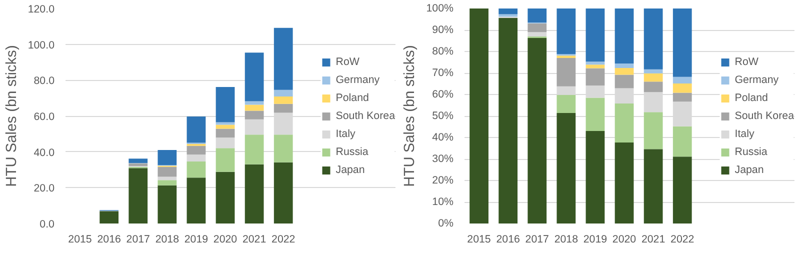 The height and width of the screenshot is (271, 804). What do you see at coordinates (446, 224) in the screenshot?
I see `y-tick-label: 0%` at bounding box center [446, 224].